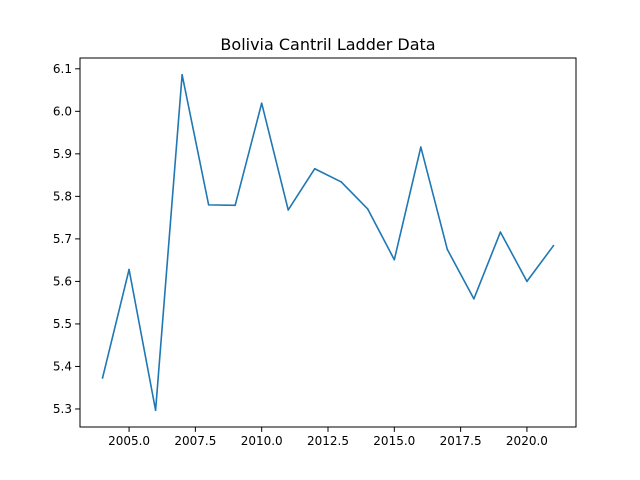  I want to click on x-tick-label: 2012.5, so click(328, 441).